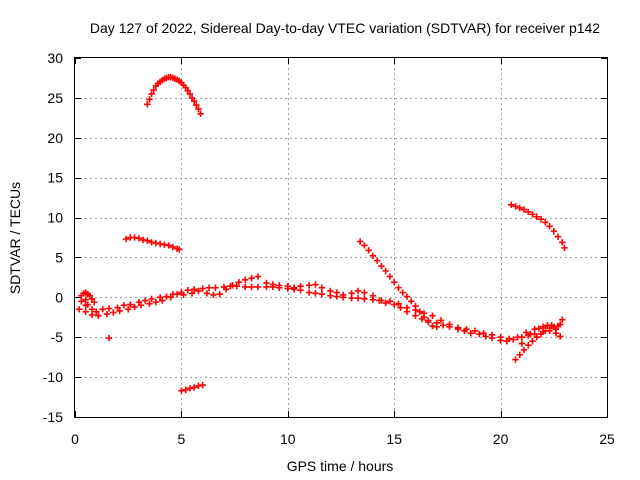  Describe the element at coordinates (55, 138) in the screenshot. I see `y-tick-label: 20` at that location.